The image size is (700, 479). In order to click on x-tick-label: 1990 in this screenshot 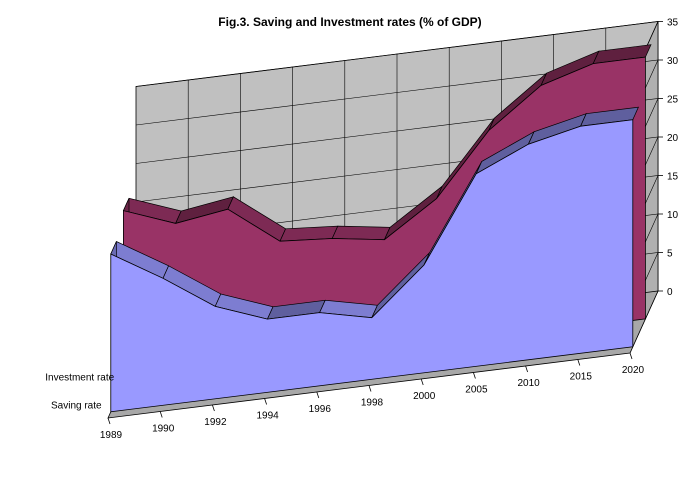, I will do `click(163, 429)`.